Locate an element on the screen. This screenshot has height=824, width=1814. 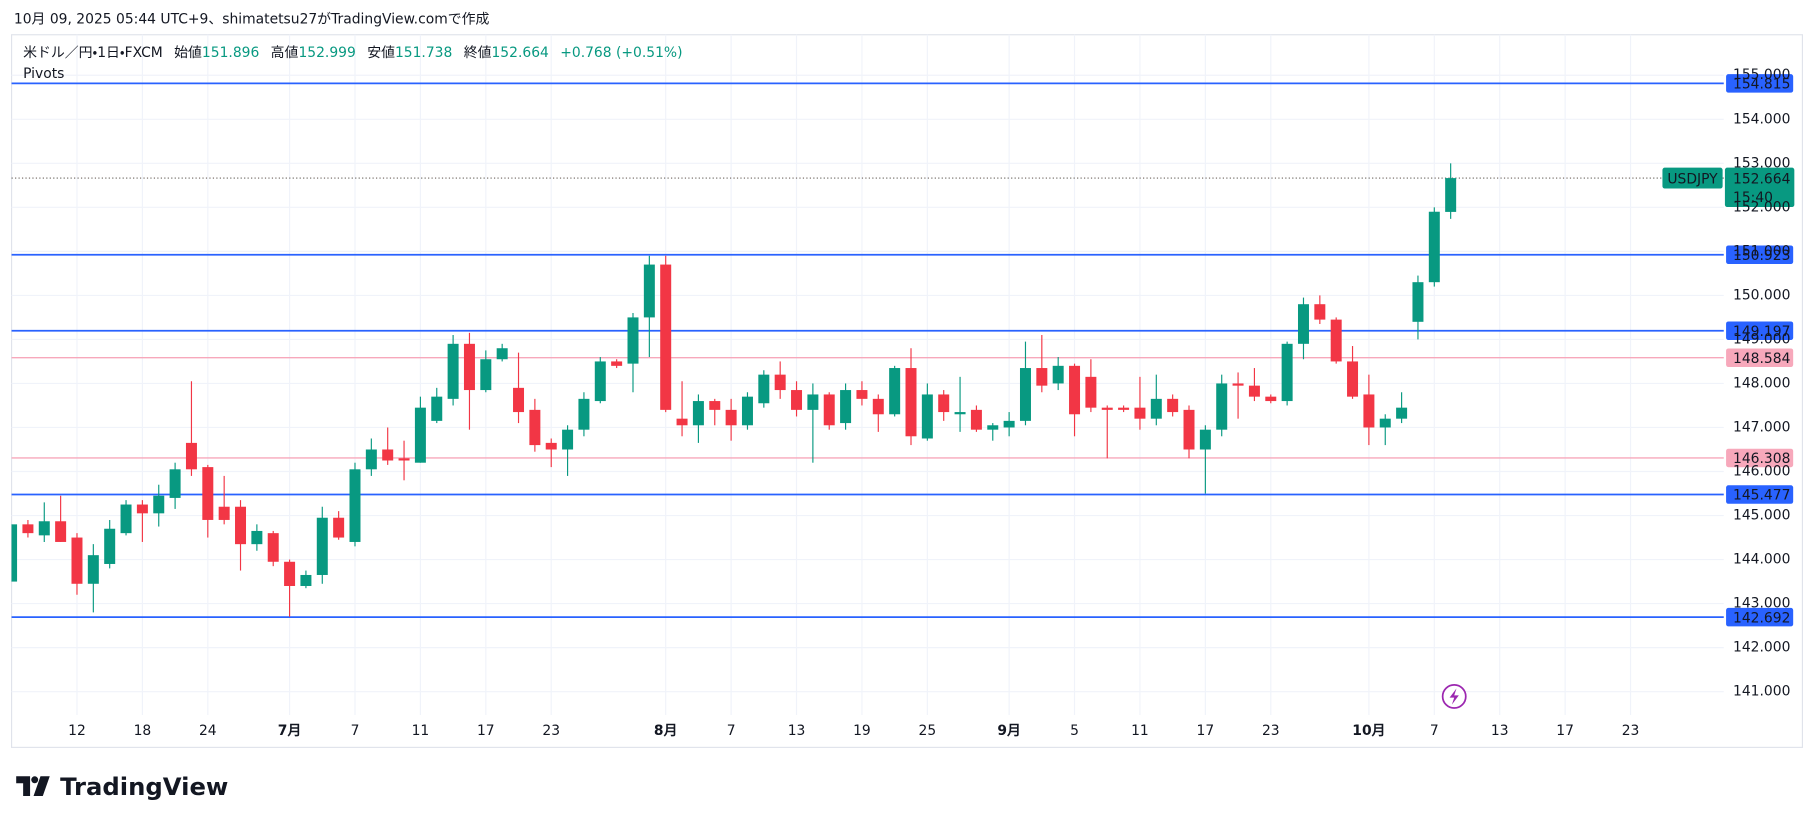
x-tick-label: 24 is located at coordinates (208, 731).